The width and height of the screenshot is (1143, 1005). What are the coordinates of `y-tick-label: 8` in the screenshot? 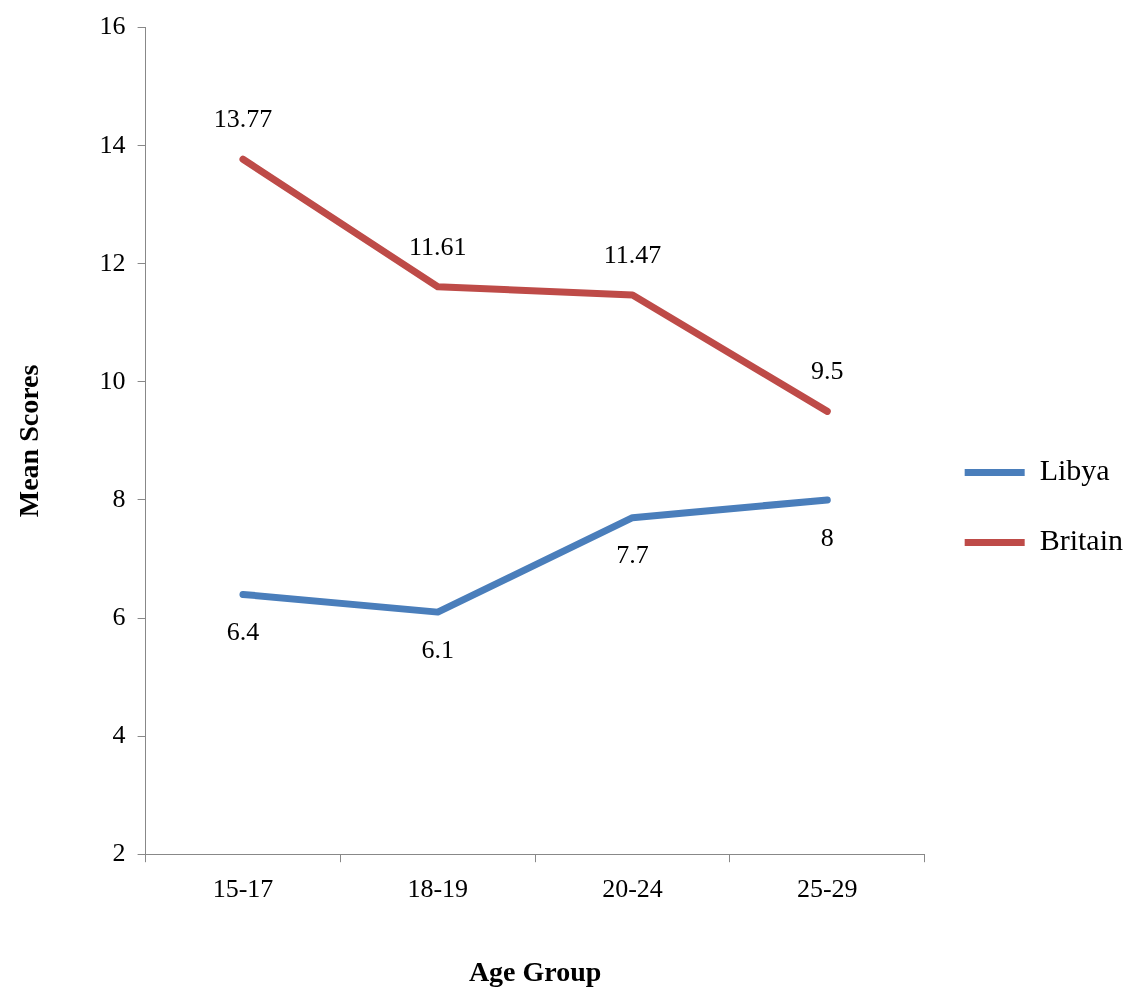 It's located at (119, 498).